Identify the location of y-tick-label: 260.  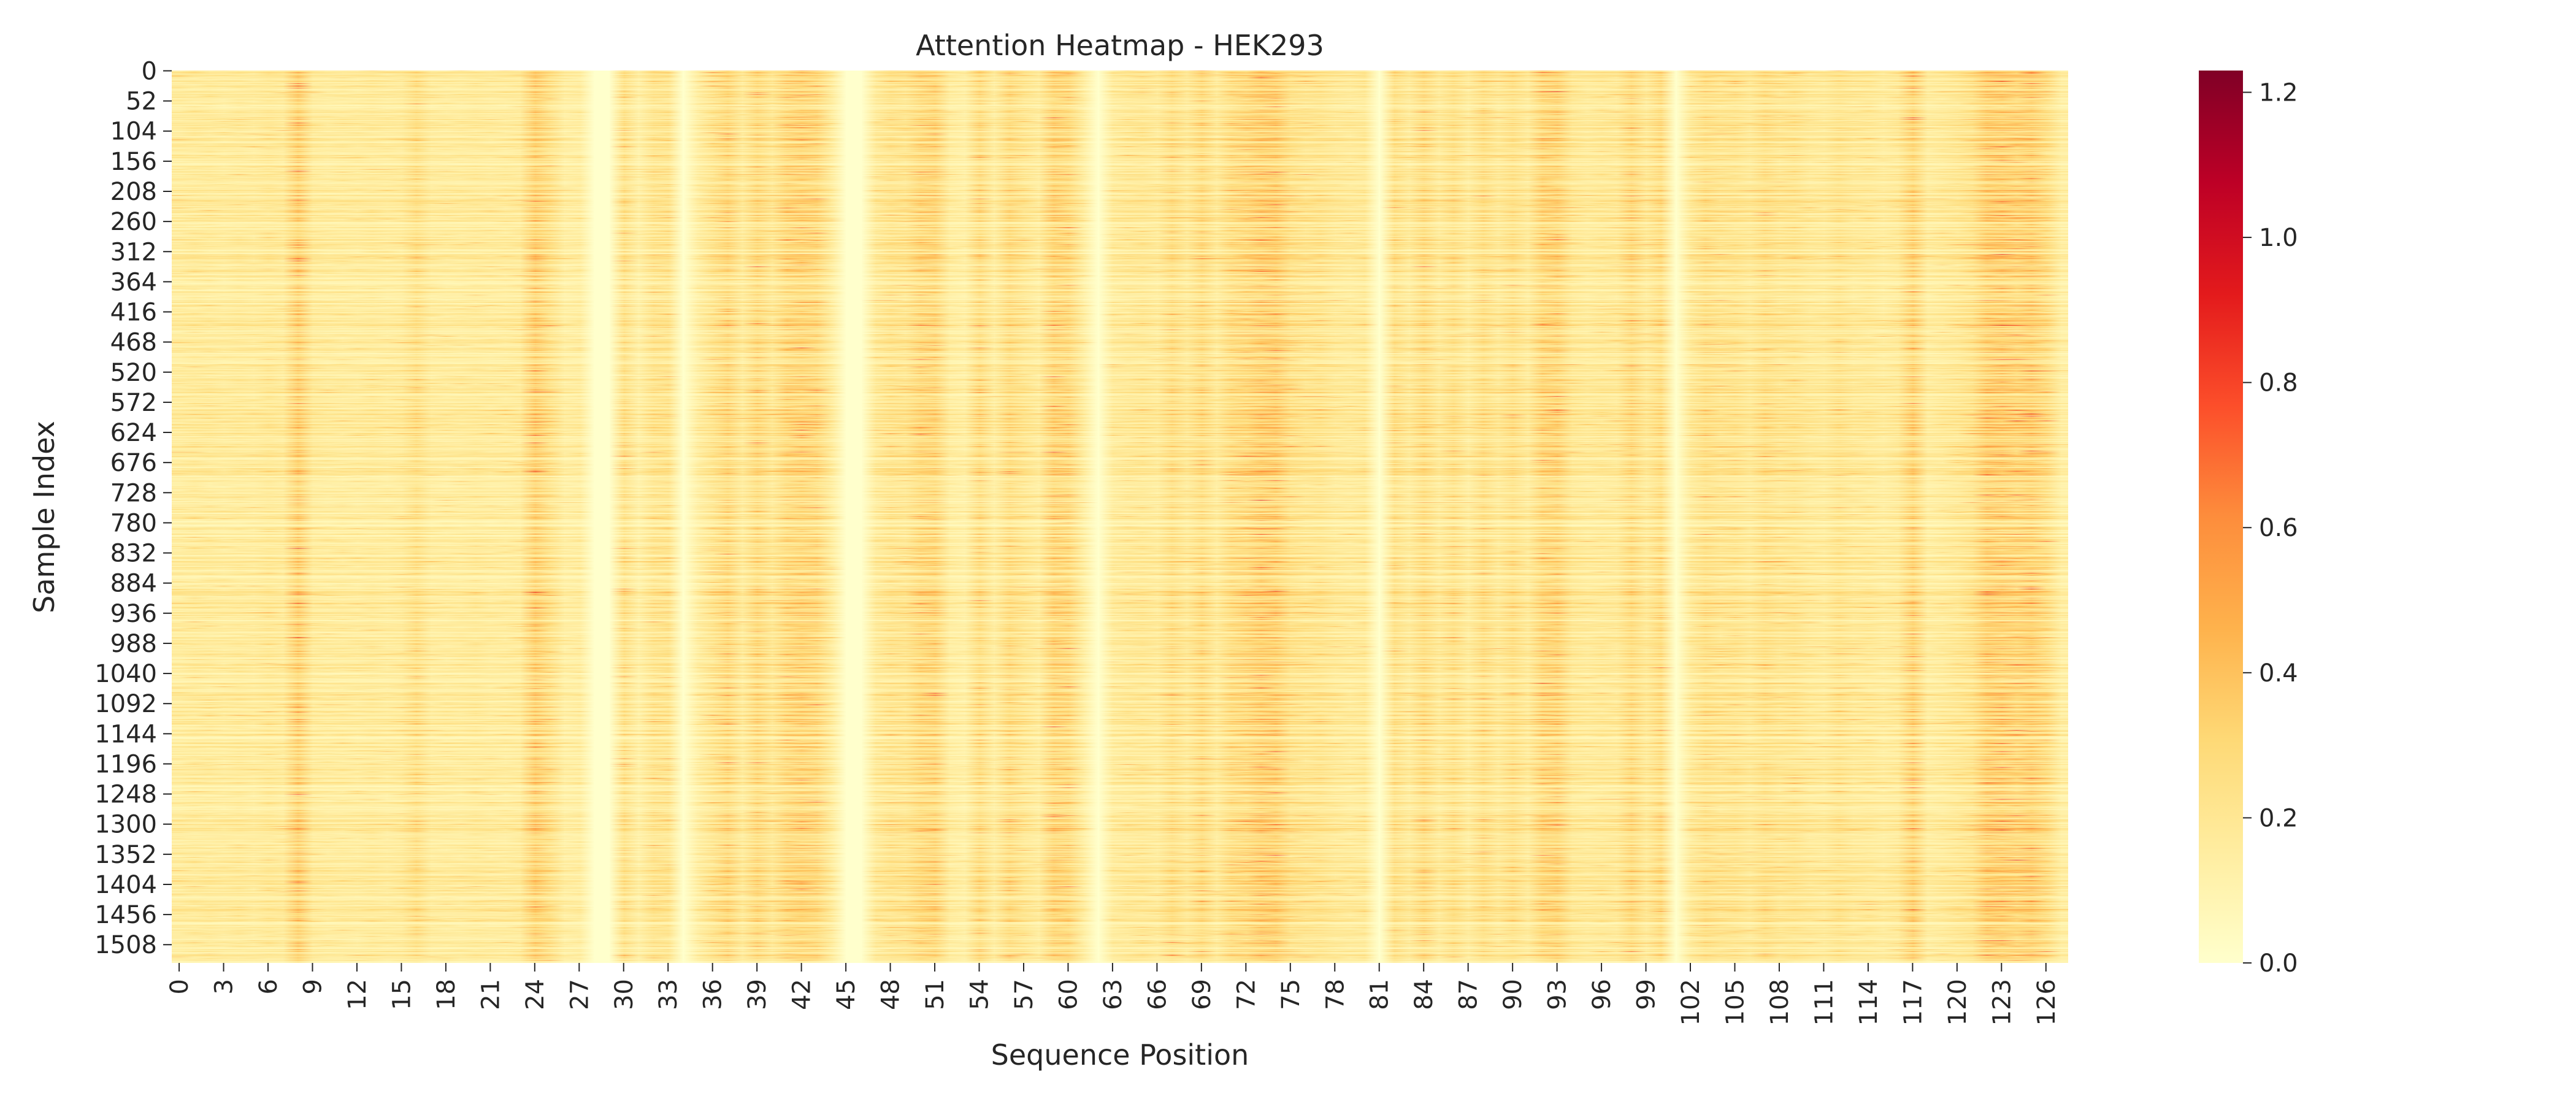
(133, 222).